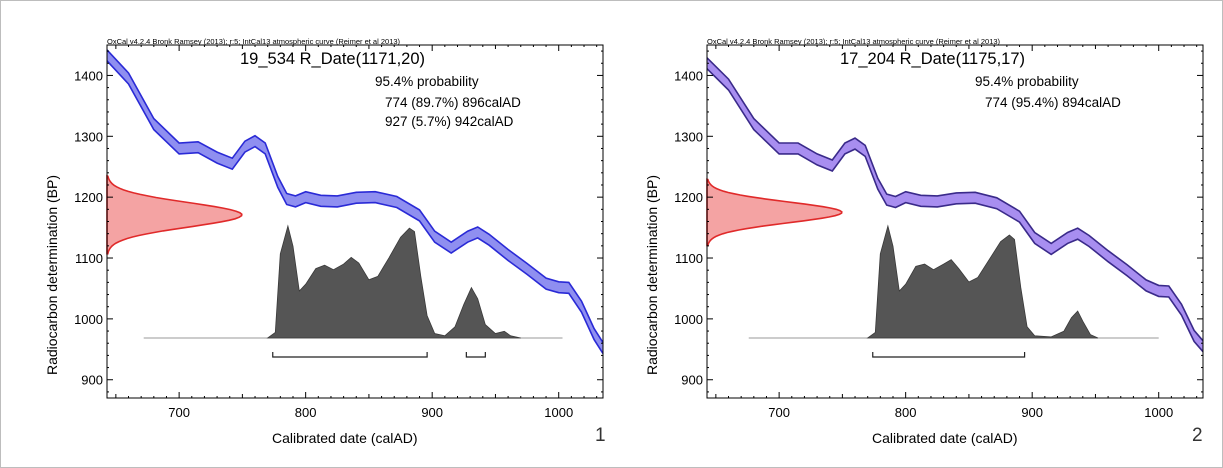 Image resolution: width=1223 pixels, height=468 pixels. I want to click on range-label-2: 927 (5.7%) 942calAD, so click(449, 121).